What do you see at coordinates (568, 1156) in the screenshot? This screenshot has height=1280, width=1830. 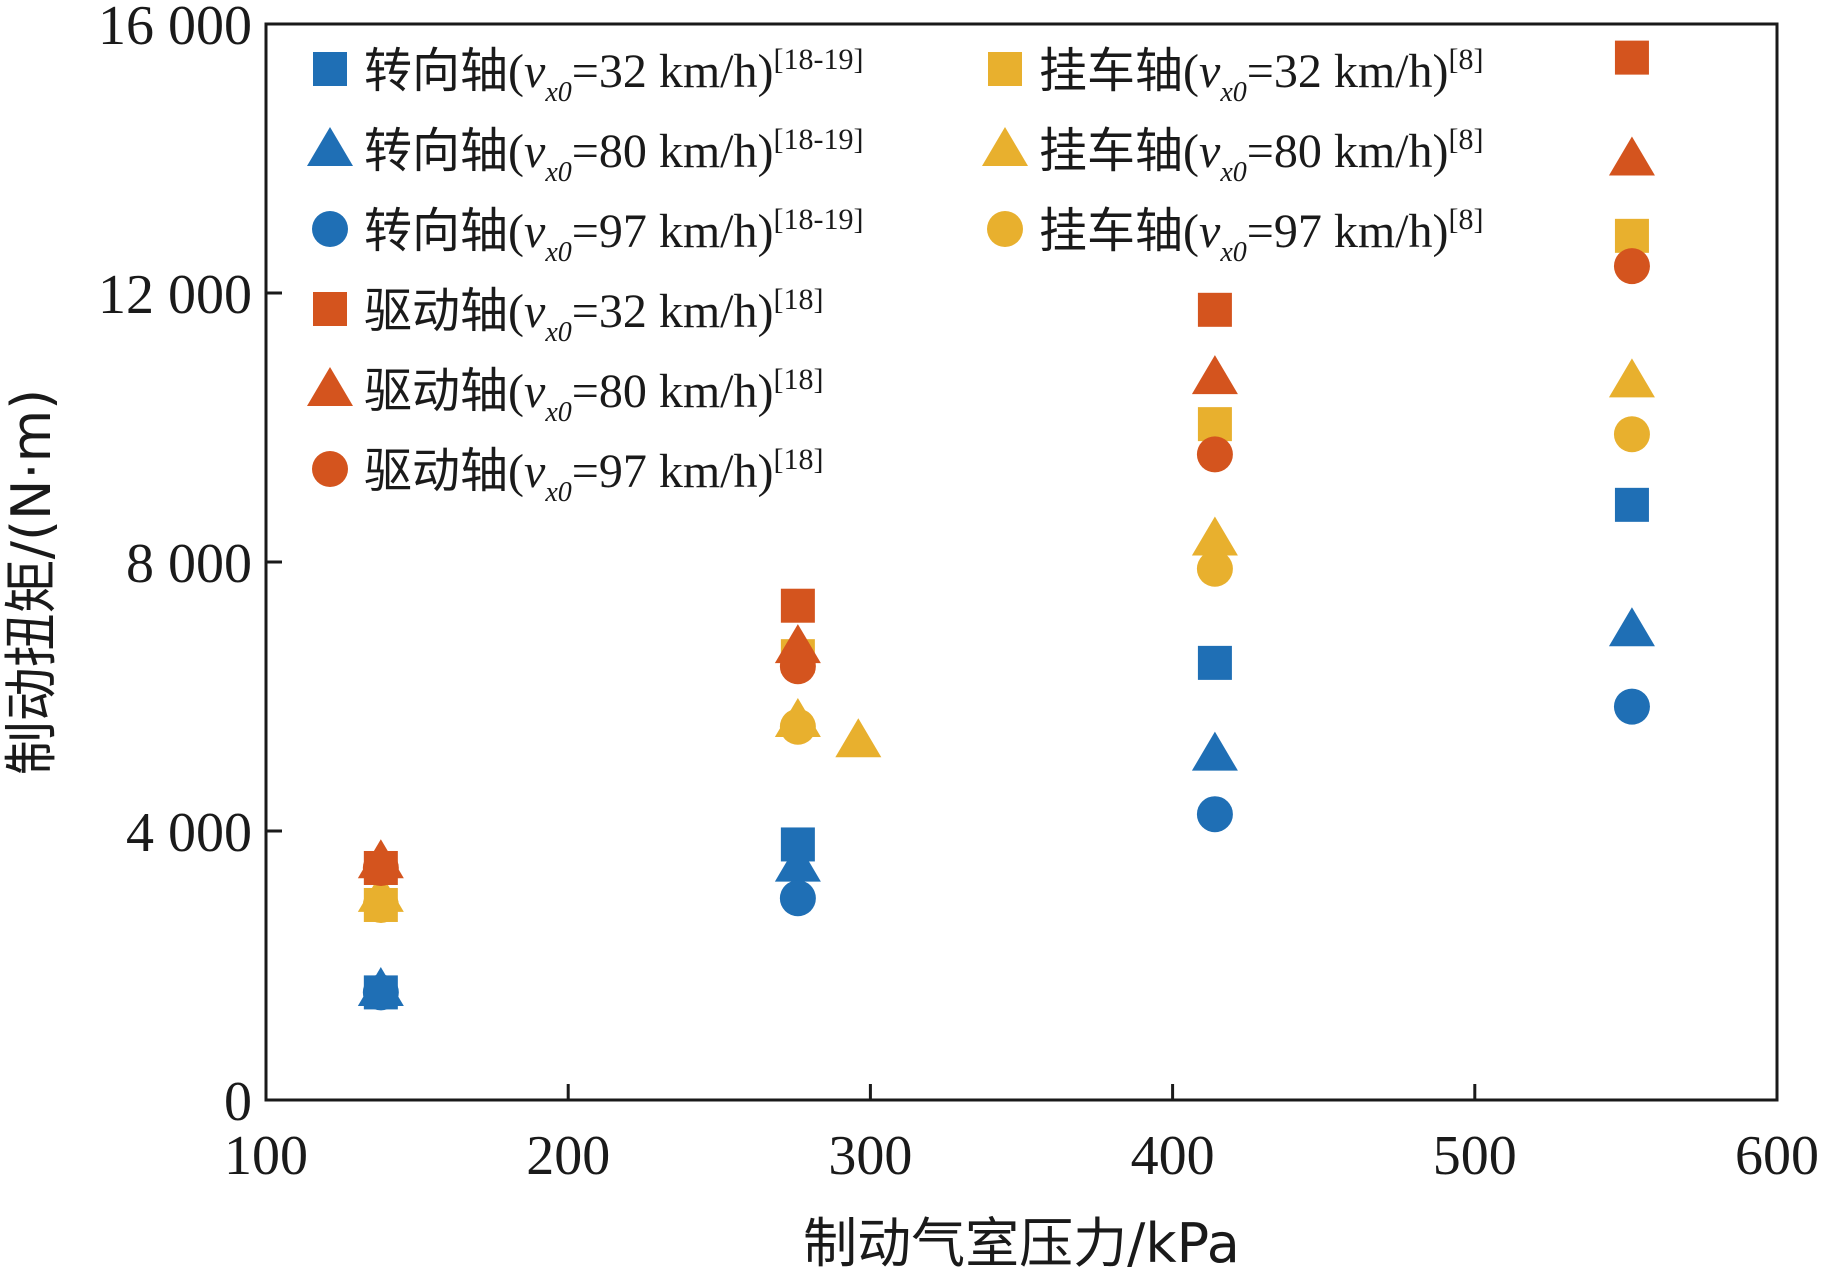 I see `x-tick-label: 200` at bounding box center [568, 1156].